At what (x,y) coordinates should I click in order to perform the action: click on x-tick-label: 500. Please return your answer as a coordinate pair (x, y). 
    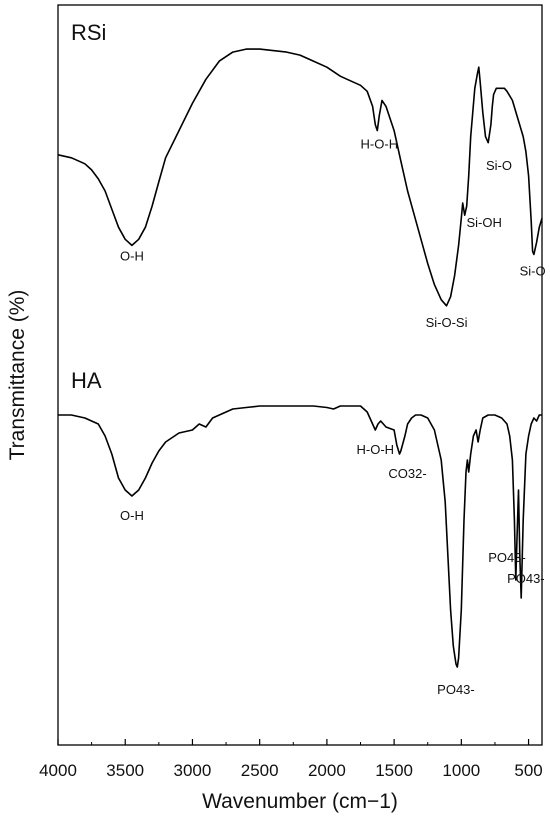
    Looking at the image, I should click on (528, 770).